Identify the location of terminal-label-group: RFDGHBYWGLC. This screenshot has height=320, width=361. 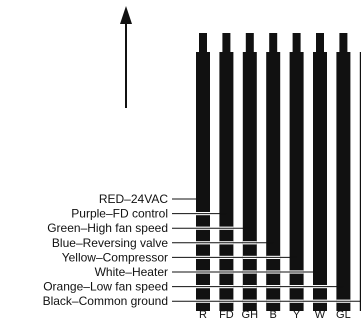
(275, 314).